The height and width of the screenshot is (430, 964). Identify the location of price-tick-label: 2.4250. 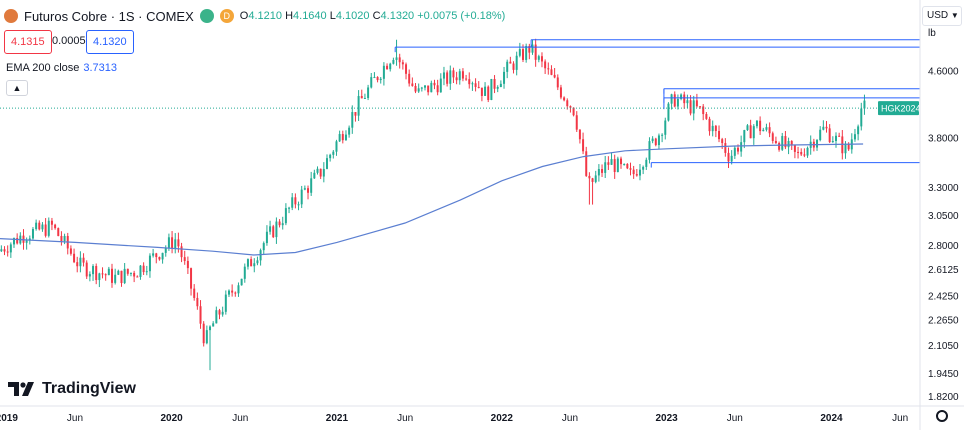
(943, 296).